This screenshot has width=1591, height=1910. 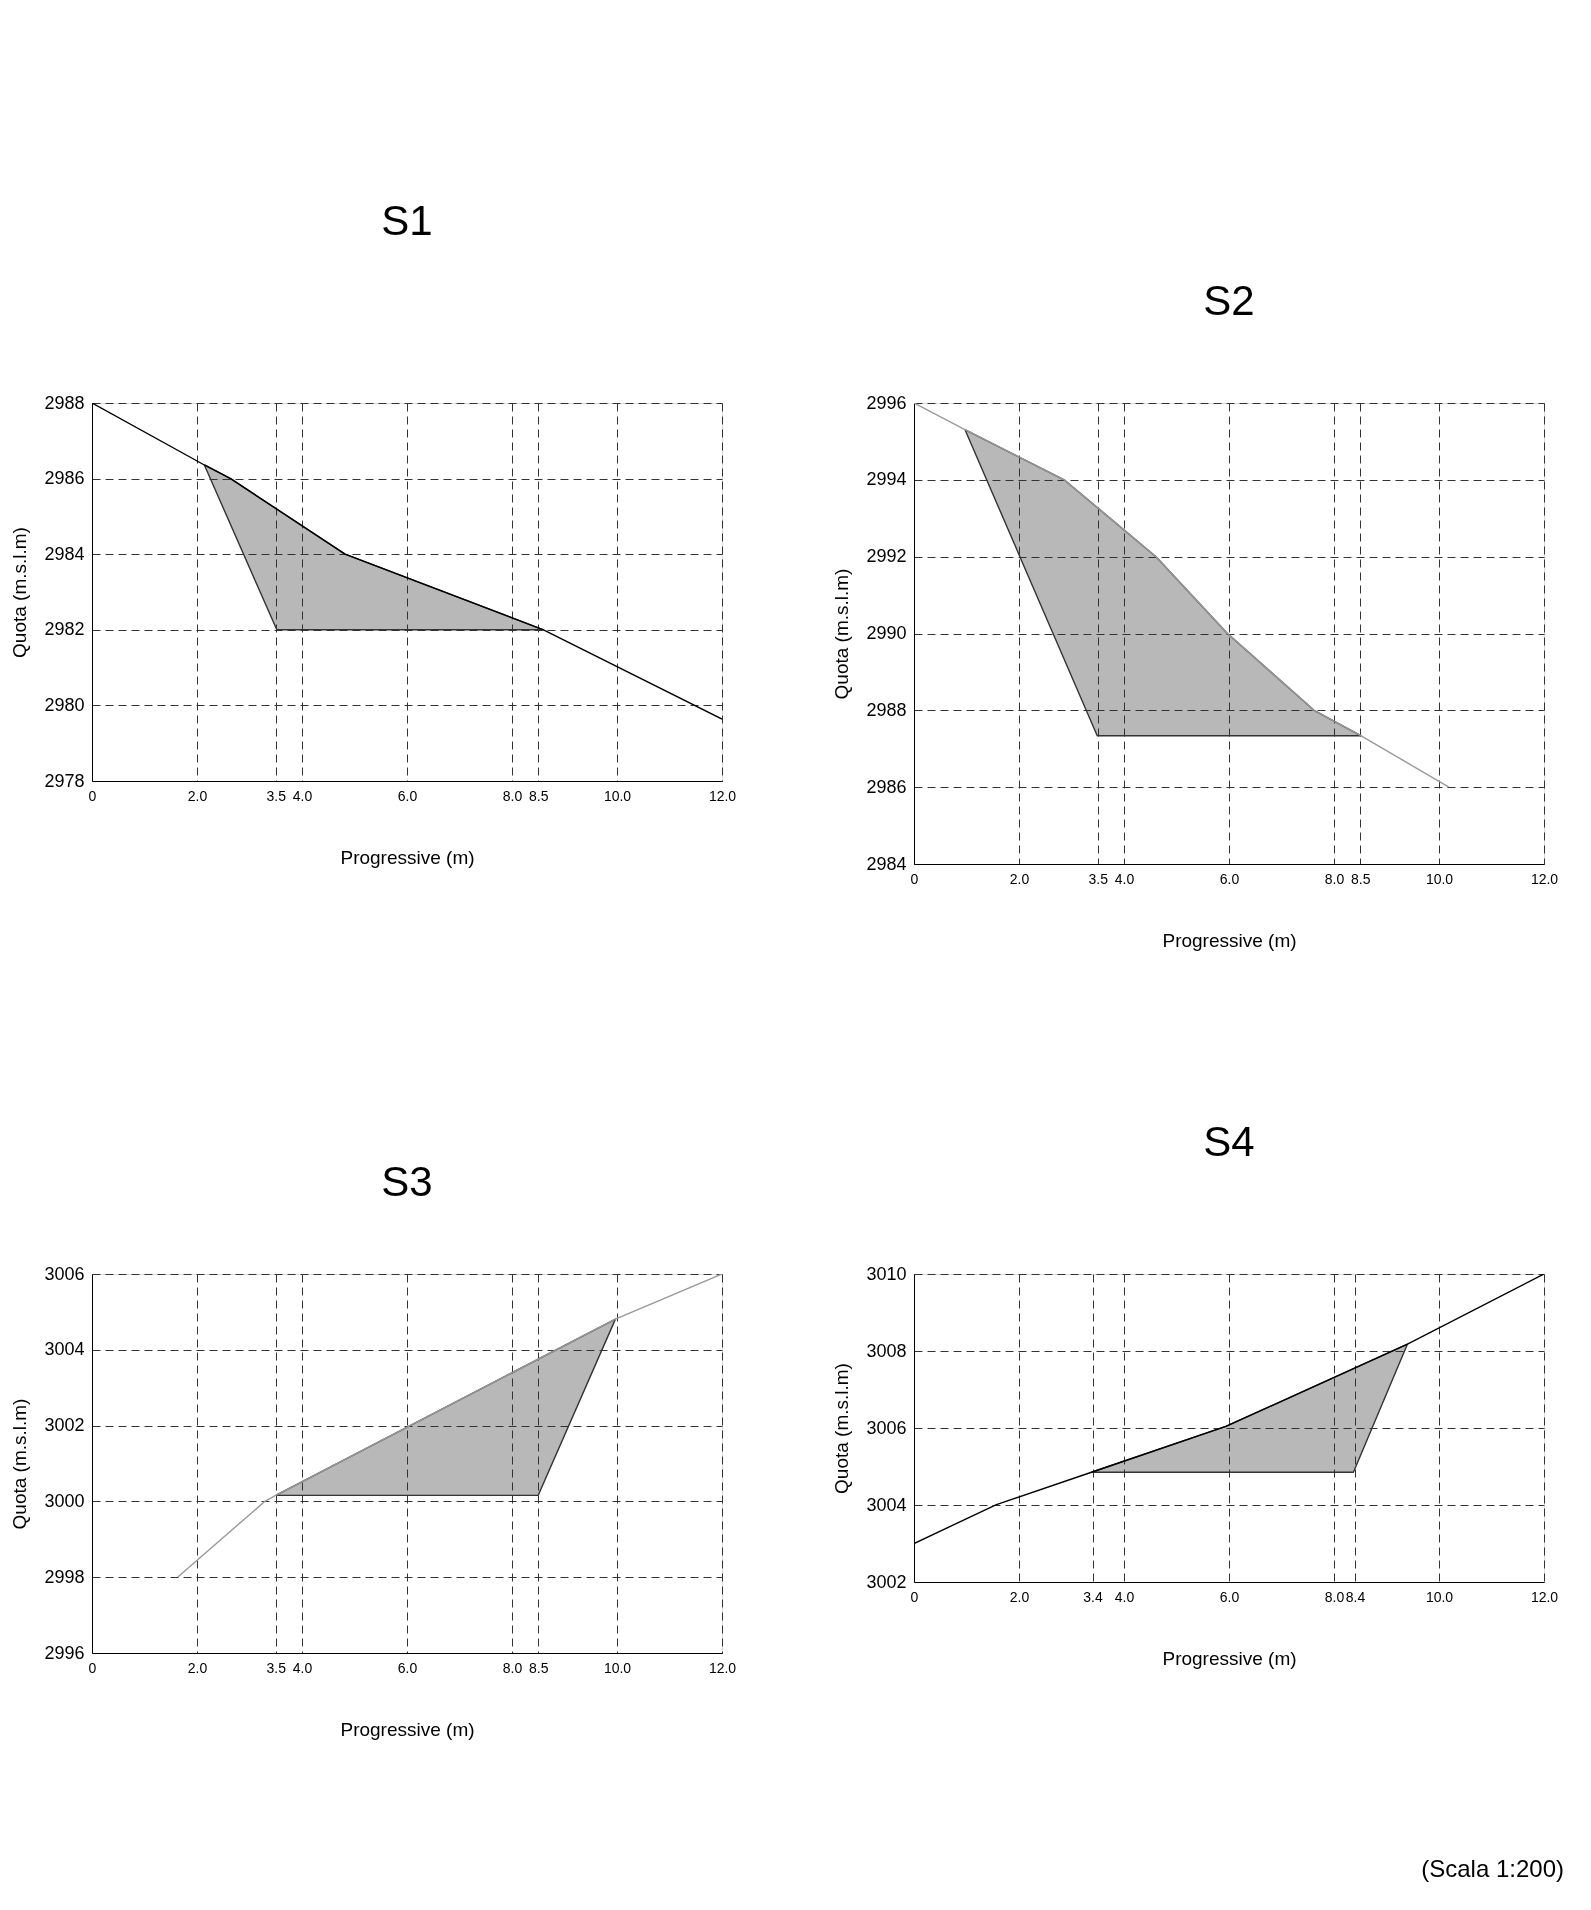 I want to click on y-tick-label: 2992, so click(x=886, y=556).